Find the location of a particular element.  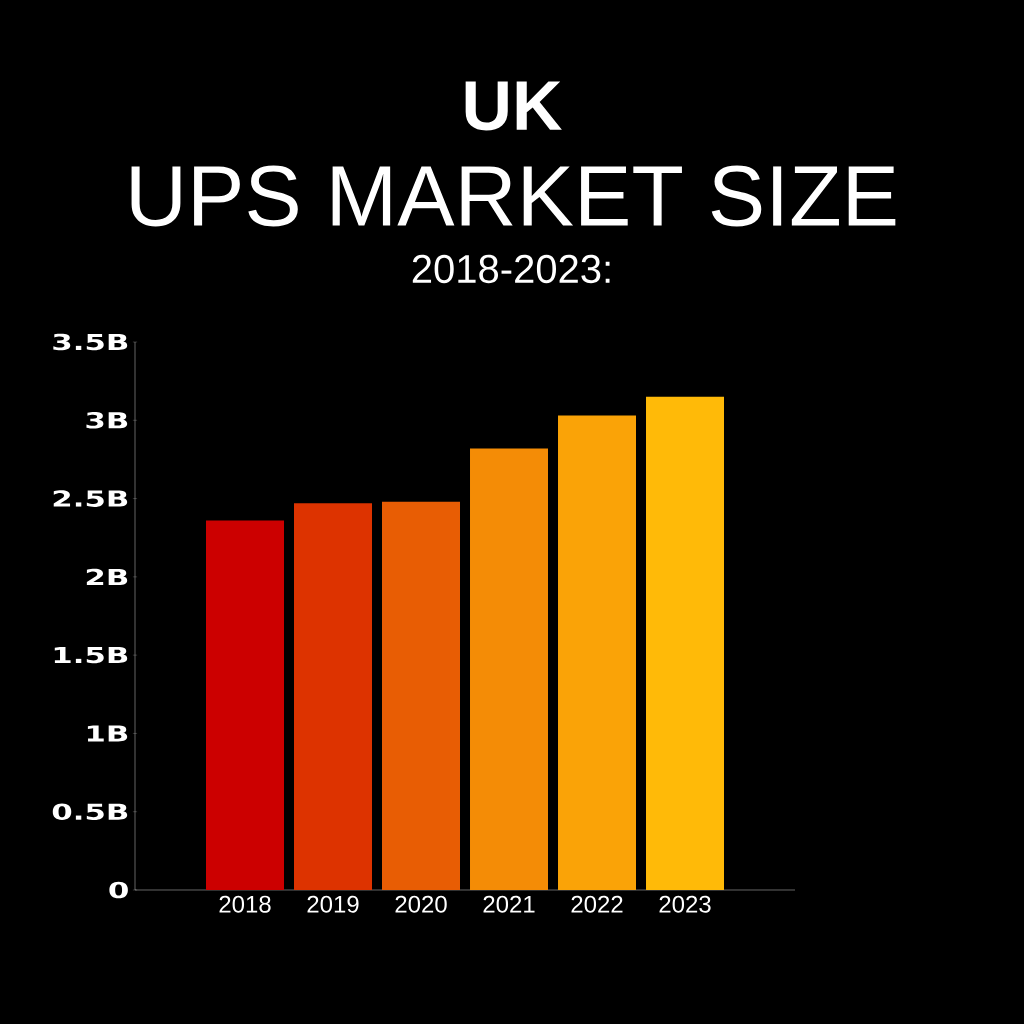

y-tick-label: 0.5B is located at coordinates (90, 812).